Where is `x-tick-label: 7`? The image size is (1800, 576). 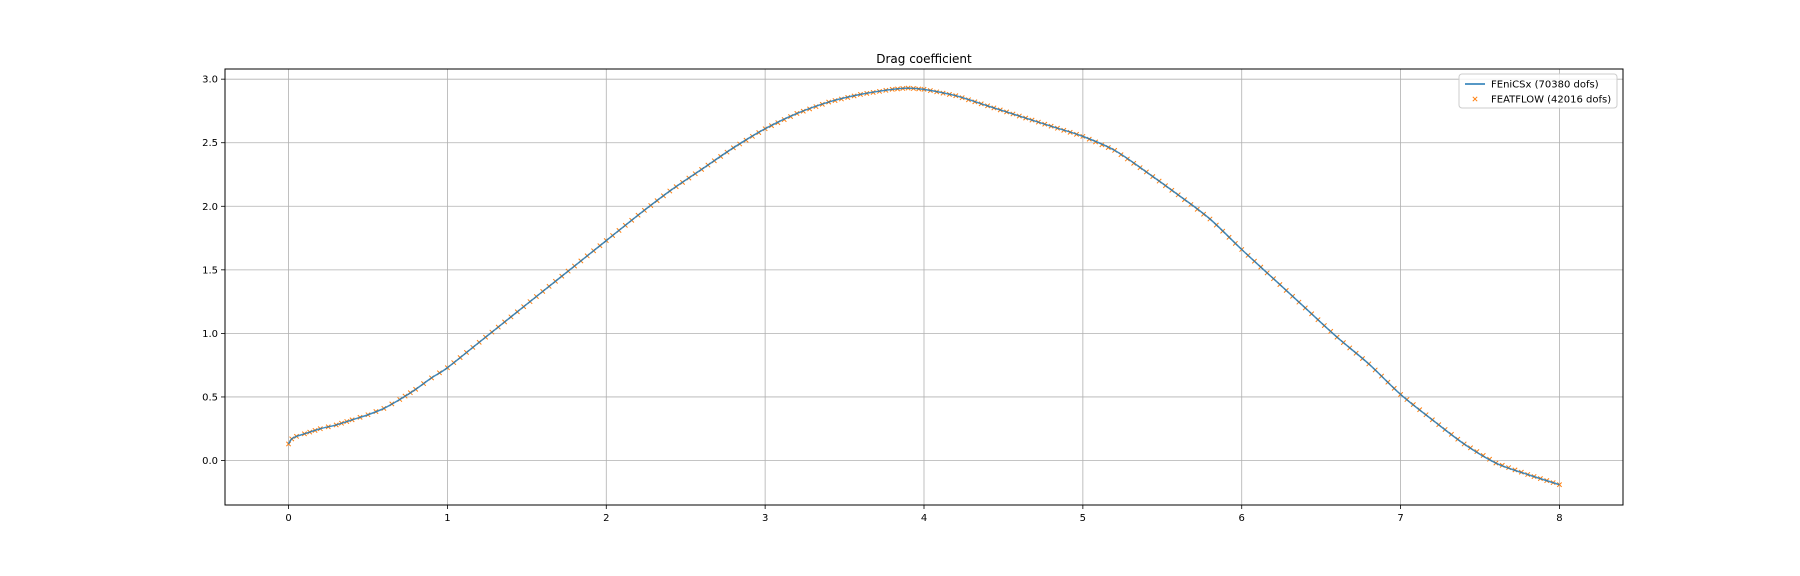
x-tick-label: 7 is located at coordinates (1400, 518).